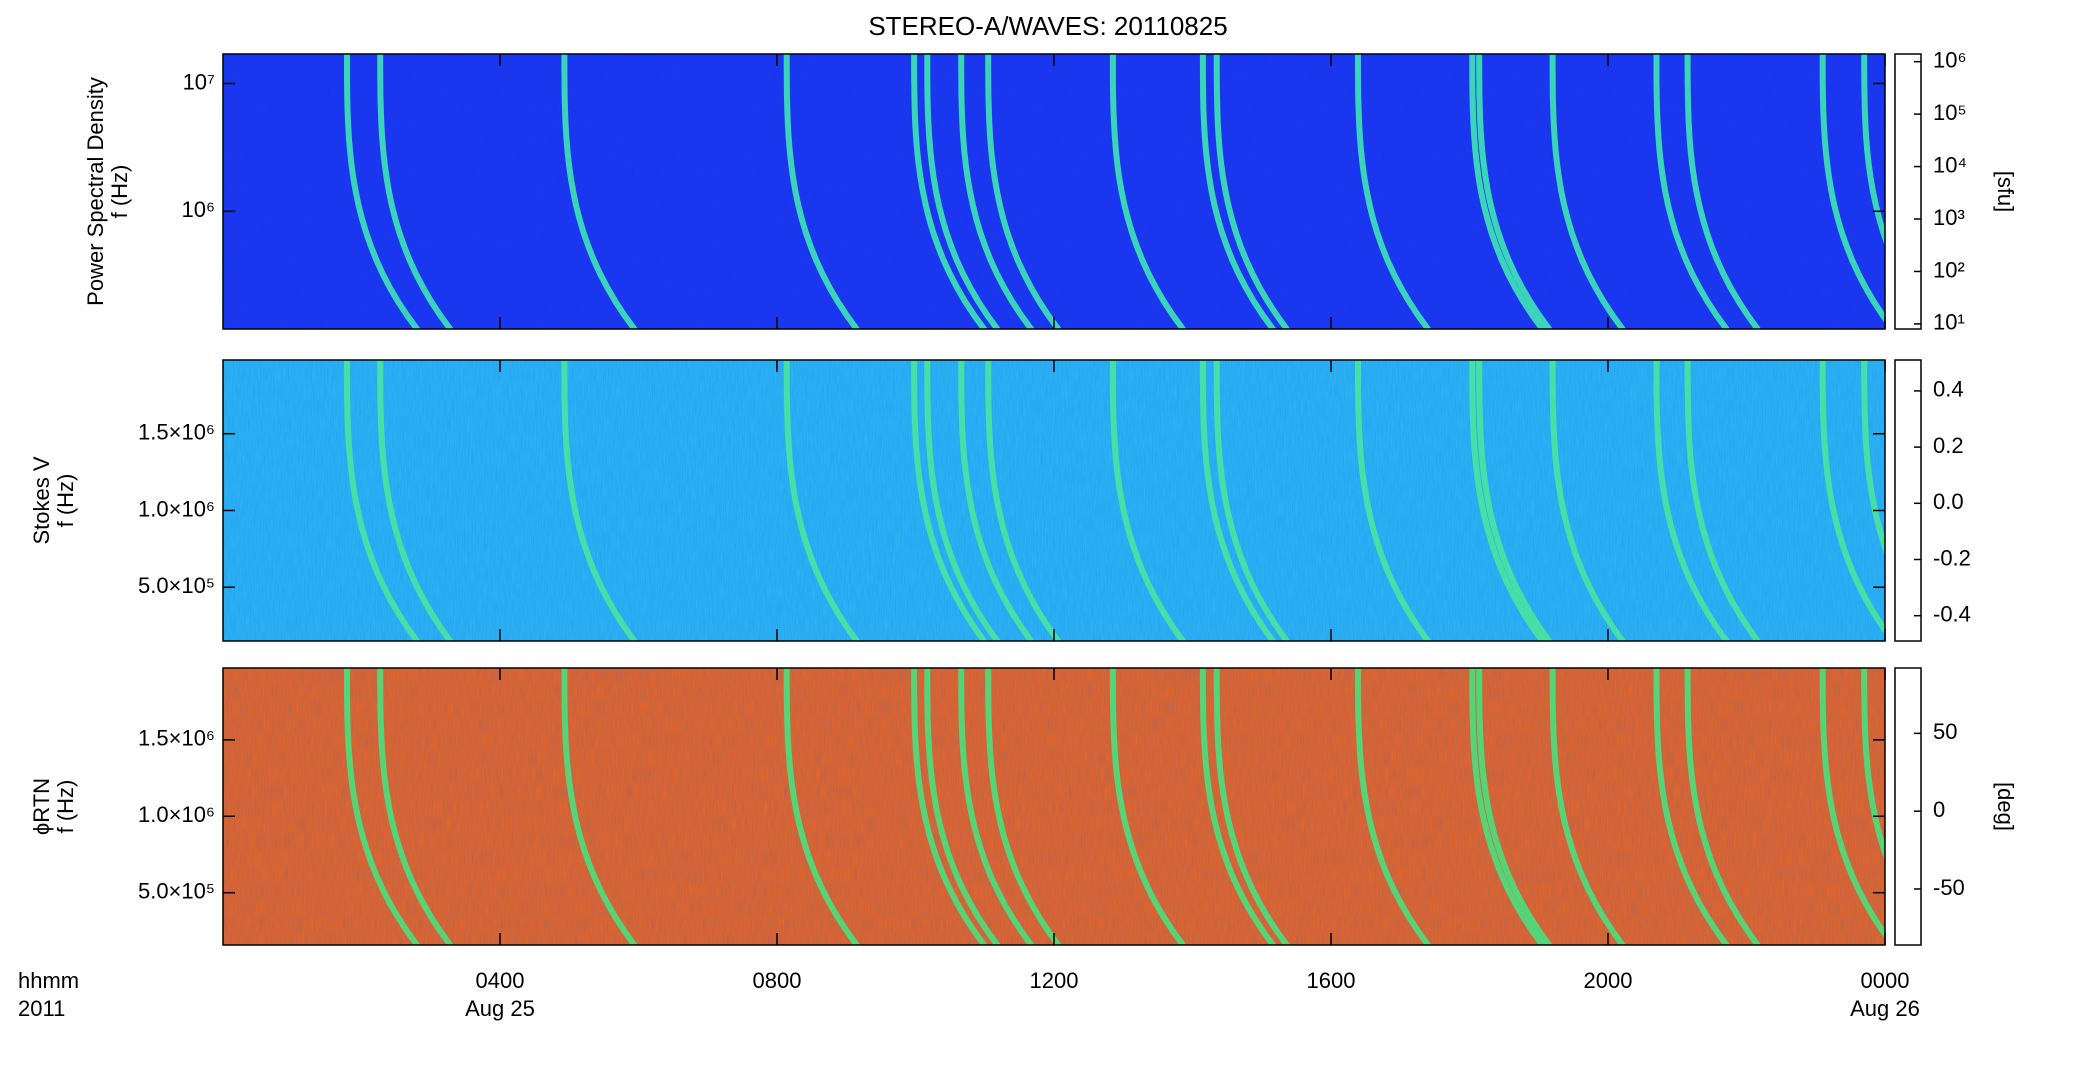  What do you see at coordinates (1948, 445) in the screenshot?
I see `colorbar-tick-label: 0.2` at bounding box center [1948, 445].